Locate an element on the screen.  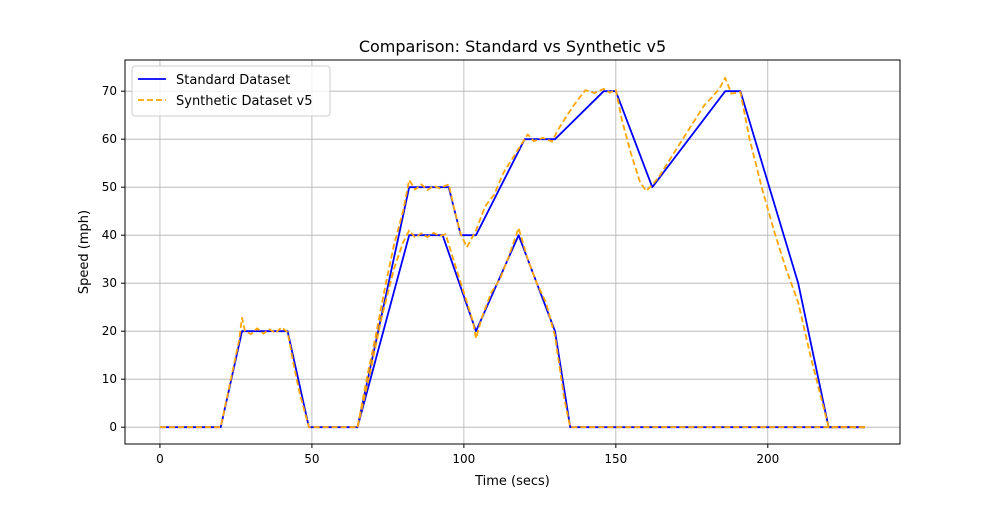
x-axis-label: Time (secs) is located at coordinates (512, 481).